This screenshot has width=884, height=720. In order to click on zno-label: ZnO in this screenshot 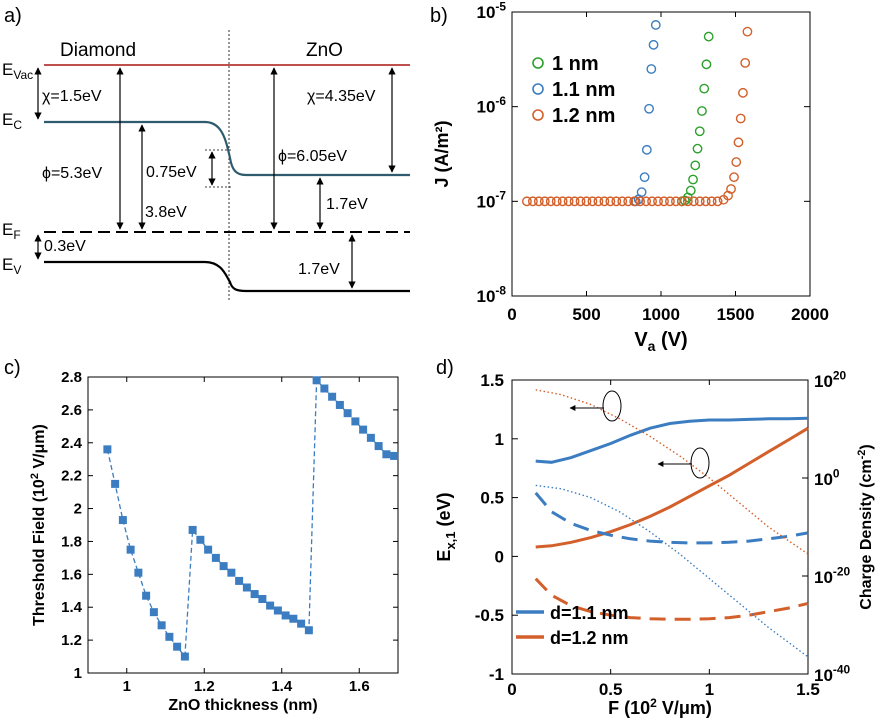, I will do `click(324, 50)`.